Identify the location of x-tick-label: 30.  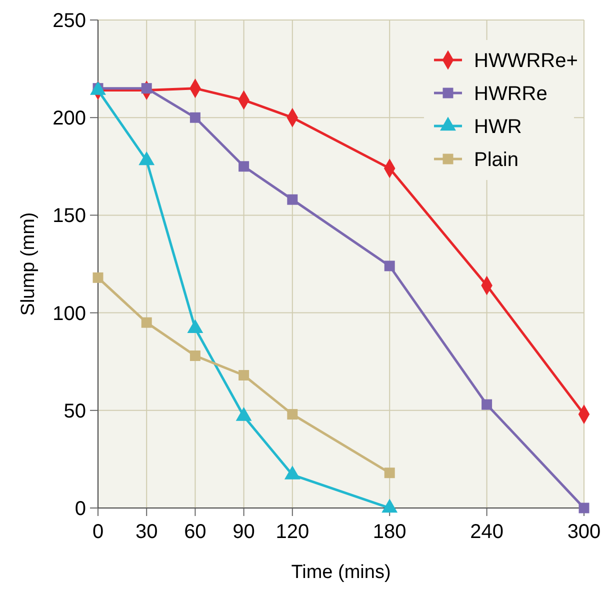
(146, 532).